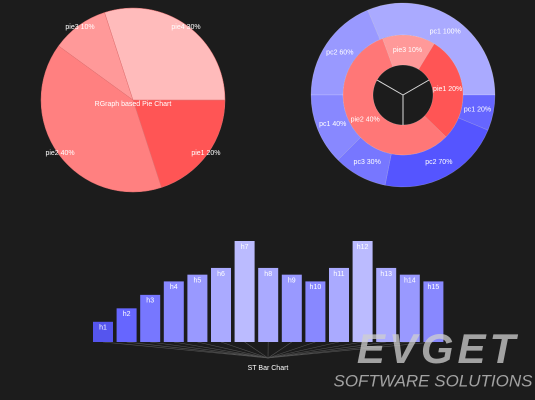 This screenshot has height=400, width=535. I want to click on segment-label: pie1 20%, so click(447, 89).